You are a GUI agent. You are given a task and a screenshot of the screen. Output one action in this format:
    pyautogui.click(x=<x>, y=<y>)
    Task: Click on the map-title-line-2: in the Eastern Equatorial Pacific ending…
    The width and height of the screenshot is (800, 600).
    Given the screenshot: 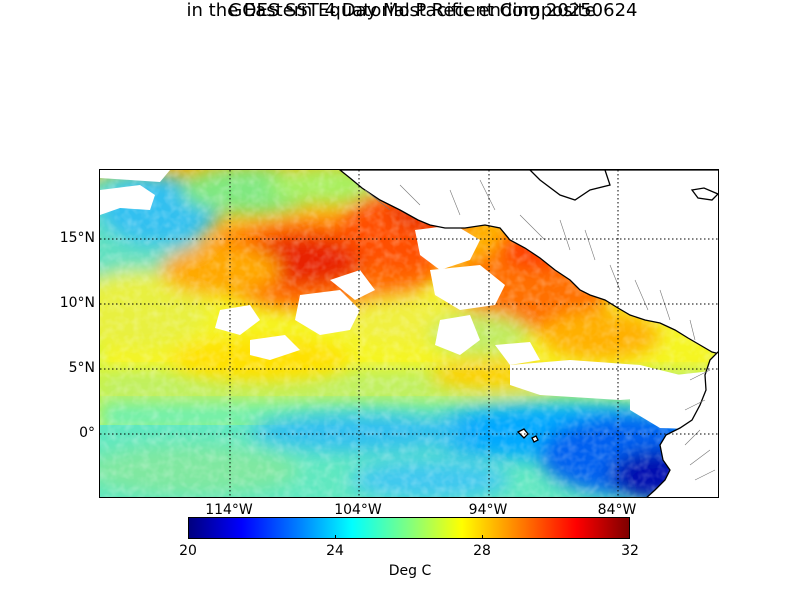 What is the action you would take?
    pyautogui.click(x=412, y=10)
    